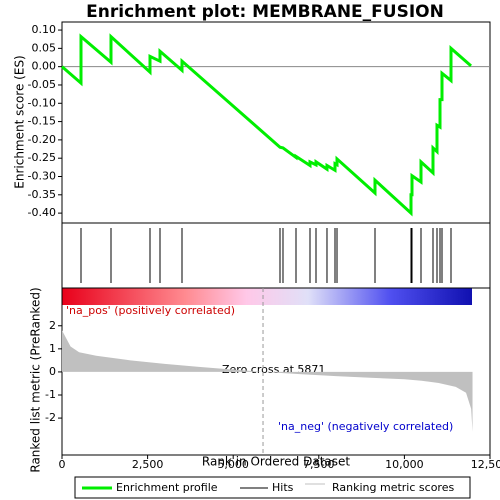 The image size is (500, 500). Describe the element at coordinates (404, 464) in the screenshot. I see `x-tick-label: 10,000` at that location.